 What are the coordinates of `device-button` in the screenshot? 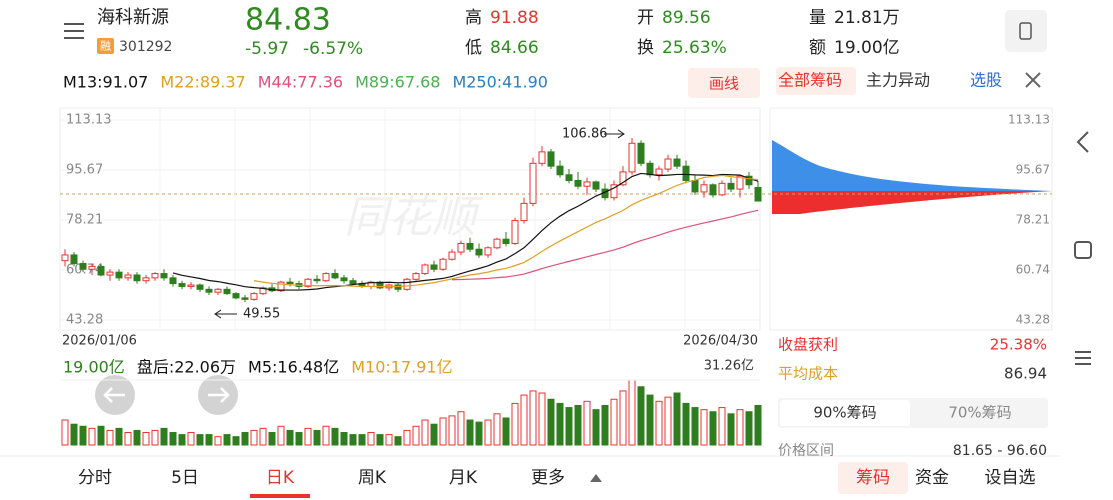 It's located at (1026, 31).